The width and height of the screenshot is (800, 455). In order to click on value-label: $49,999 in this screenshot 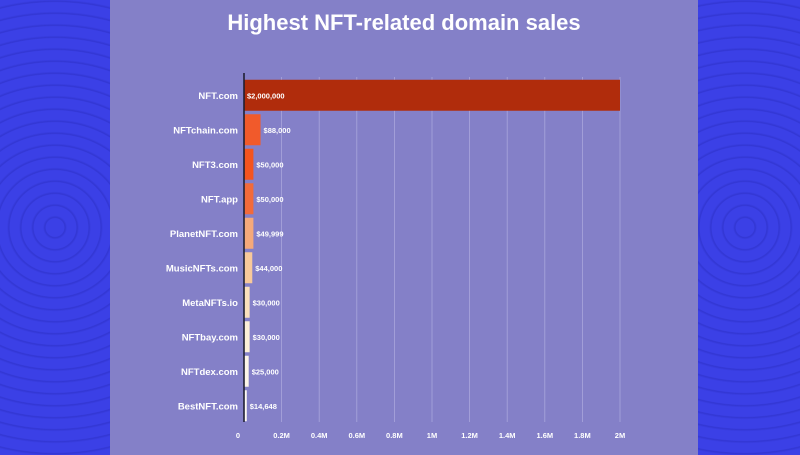, I will do `click(269, 233)`.